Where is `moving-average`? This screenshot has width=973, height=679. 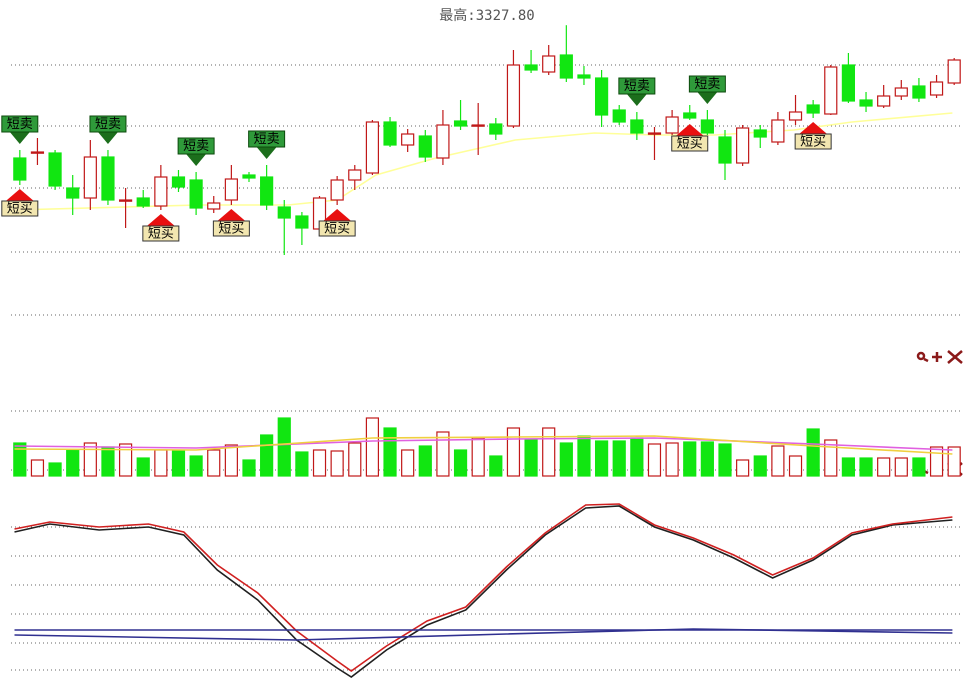
moving-average is located at coordinates (483, 161).